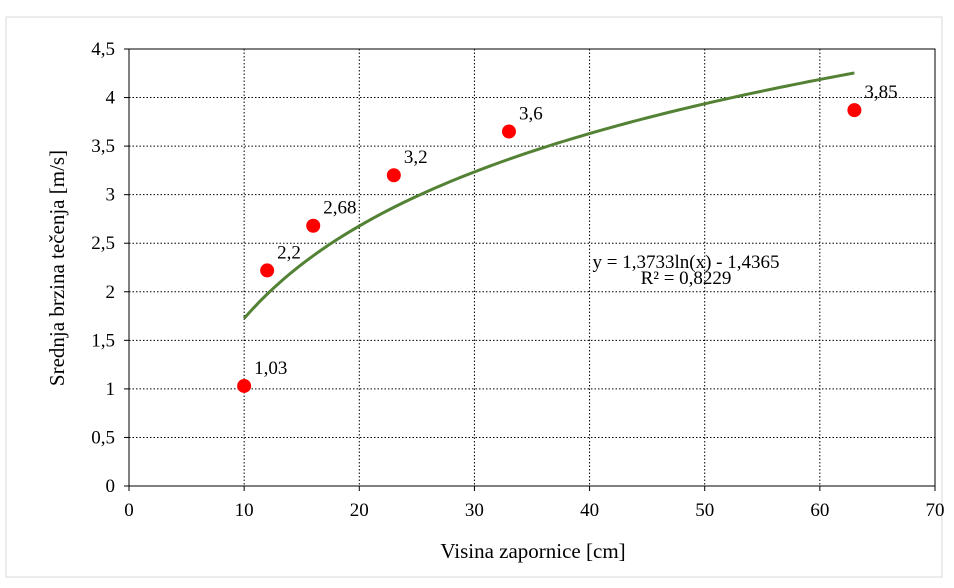 Image resolution: width=954 pixels, height=588 pixels. I want to click on data-label: 2,68, so click(339, 208).